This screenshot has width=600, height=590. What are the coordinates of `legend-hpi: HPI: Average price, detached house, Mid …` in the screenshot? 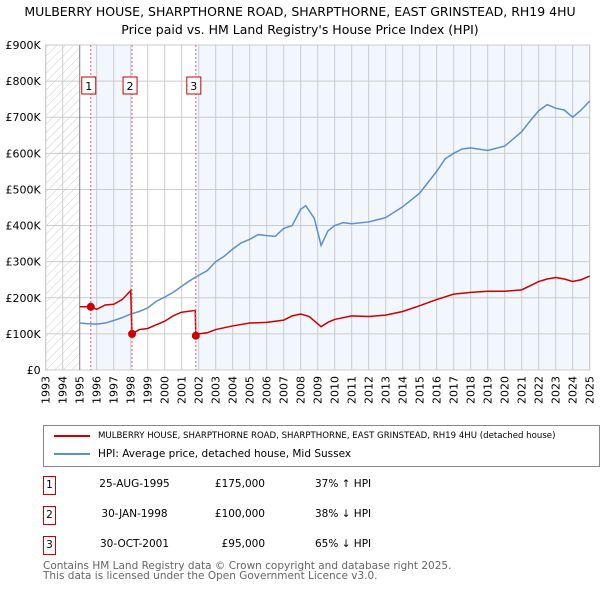 It's located at (225, 454).